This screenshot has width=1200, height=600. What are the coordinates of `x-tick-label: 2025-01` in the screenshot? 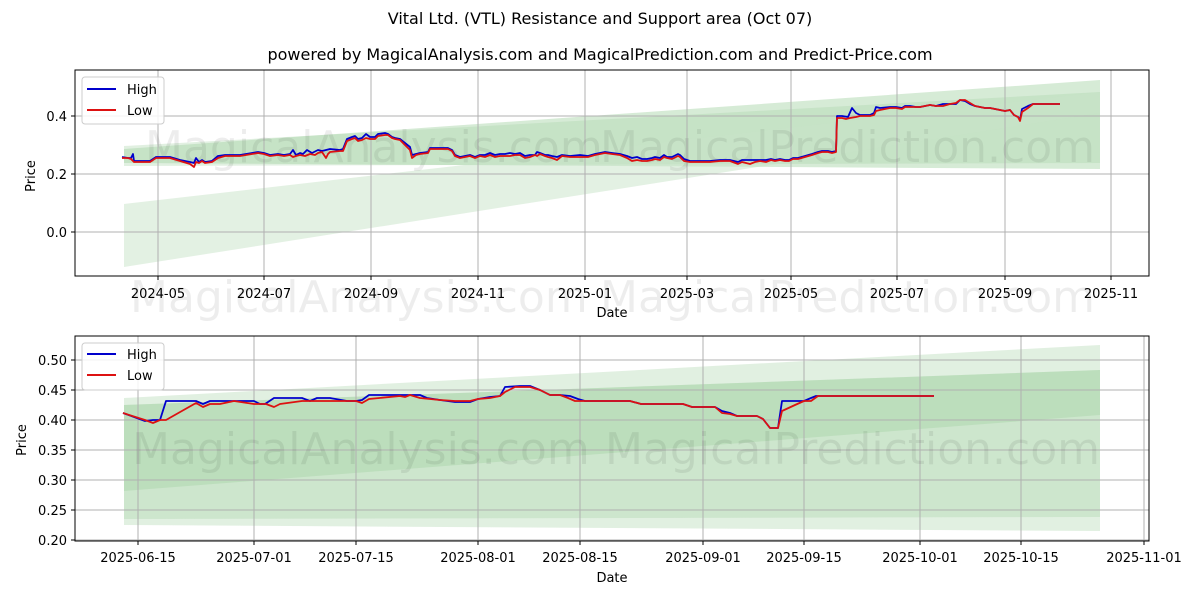 It's located at (585, 294).